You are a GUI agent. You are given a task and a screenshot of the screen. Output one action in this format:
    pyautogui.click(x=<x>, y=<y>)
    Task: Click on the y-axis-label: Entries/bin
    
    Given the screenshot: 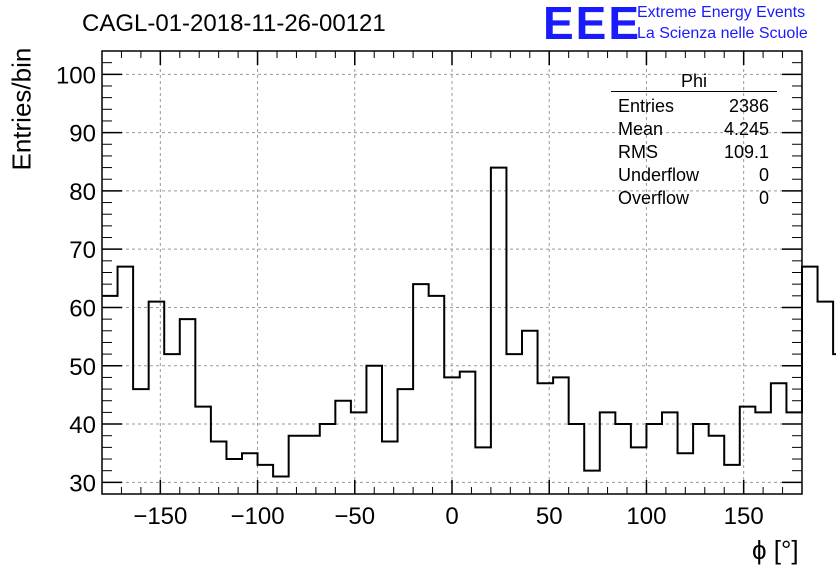 What is the action you would take?
    pyautogui.click(x=21, y=109)
    